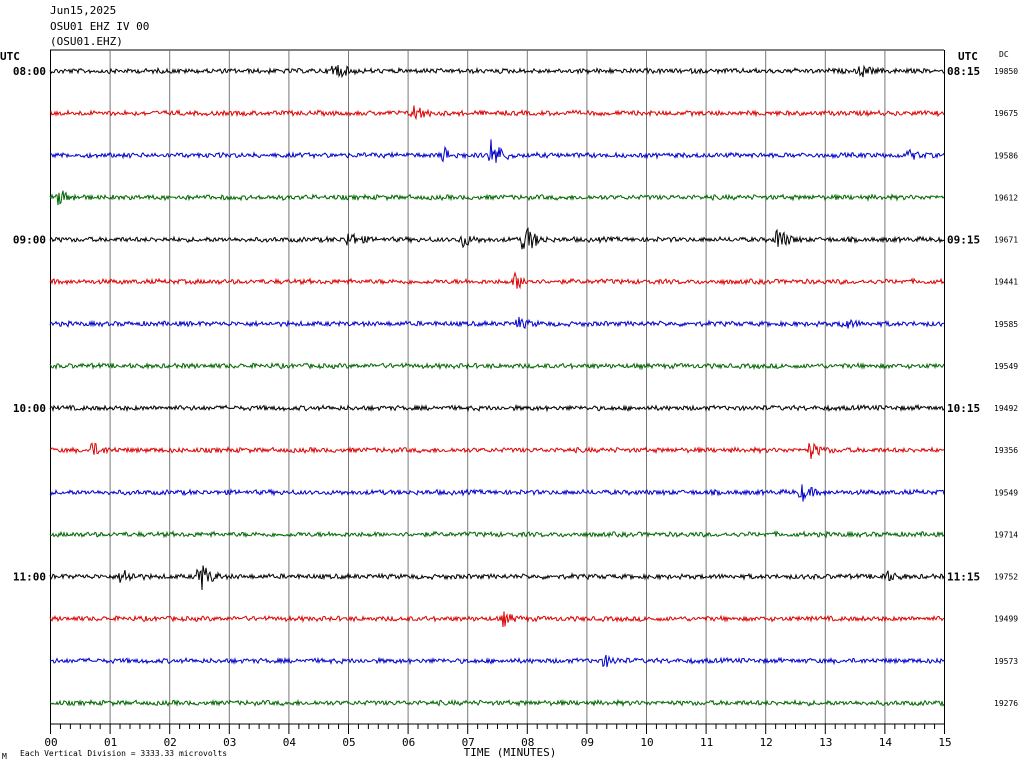 This screenshot has width=1024, height=768. What do you see at coordinates (1006, 661) in the screenshot?
I see `row-dc-value: 19573` at bounding box center [1006, 661].